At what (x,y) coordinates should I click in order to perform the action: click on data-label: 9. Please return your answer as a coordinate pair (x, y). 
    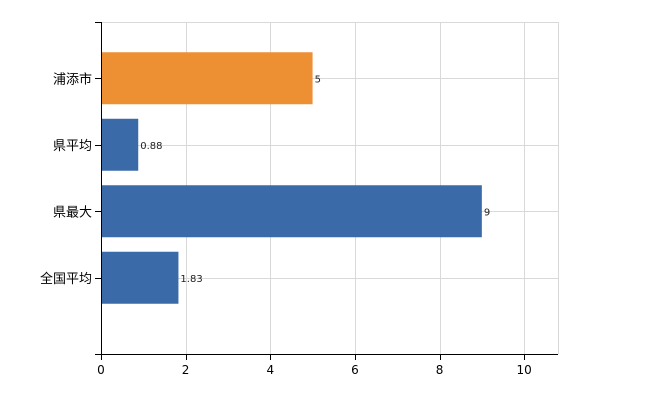
    Looking at the image, I should click on (487, 212).